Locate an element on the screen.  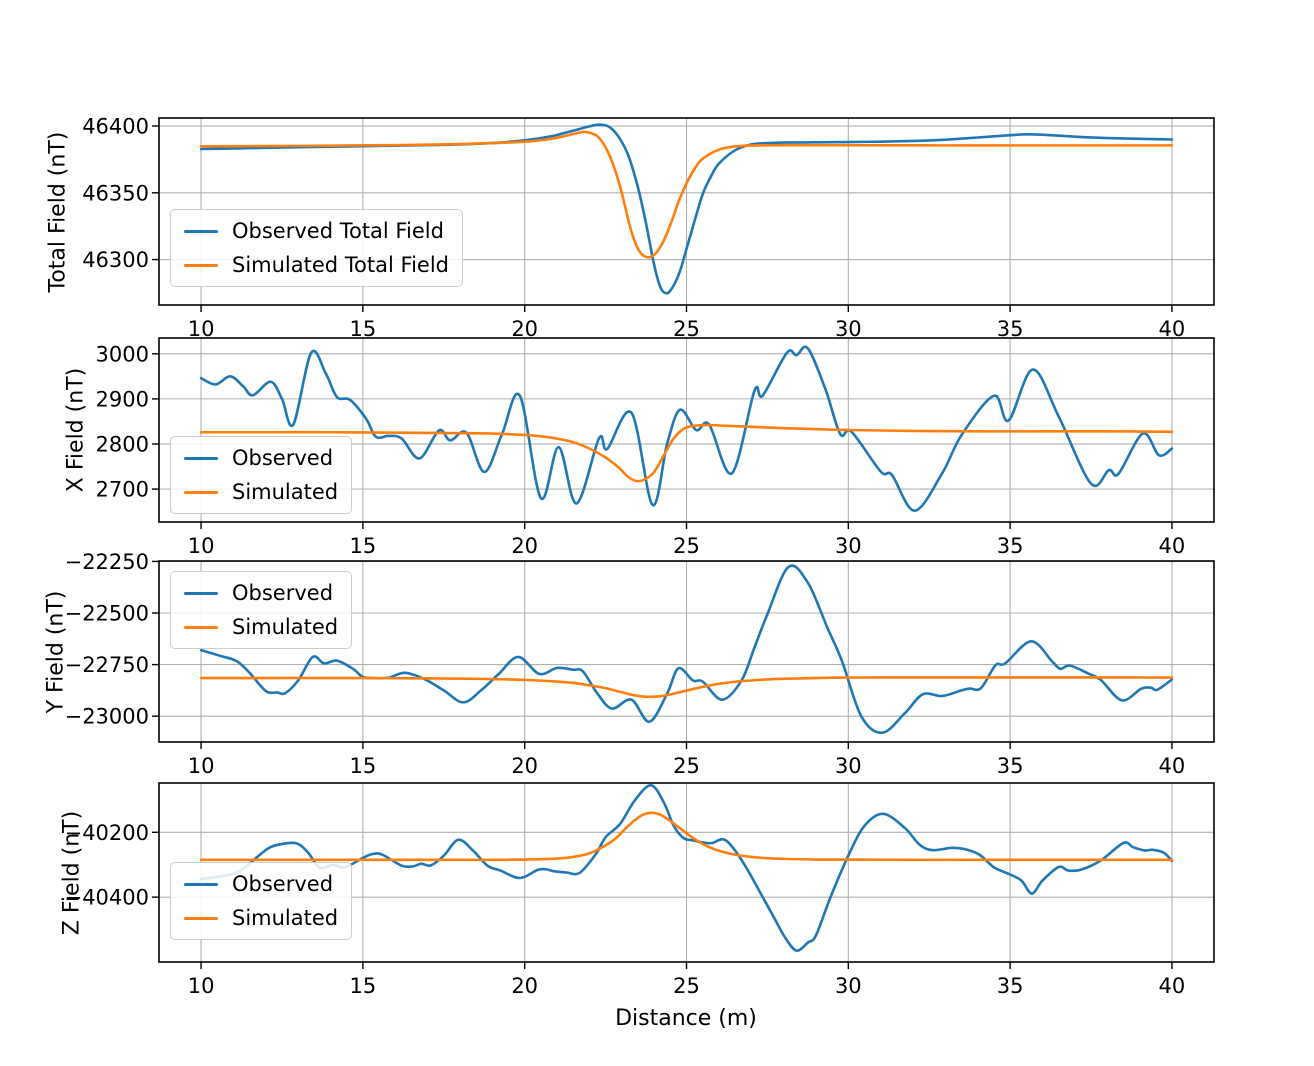
y-tick-label: −22500 is located at coordinates (107, 614).